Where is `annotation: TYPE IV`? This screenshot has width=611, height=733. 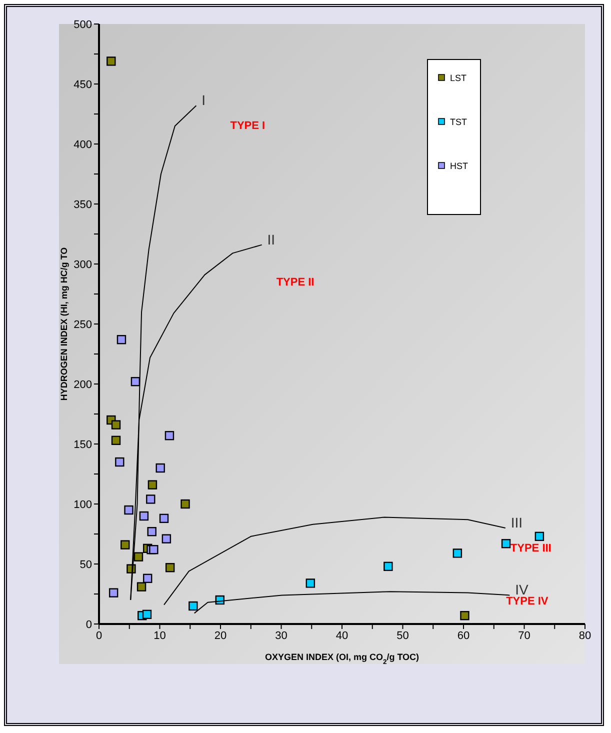 annotation: TYPE IV is located at coordinates (527, 602).